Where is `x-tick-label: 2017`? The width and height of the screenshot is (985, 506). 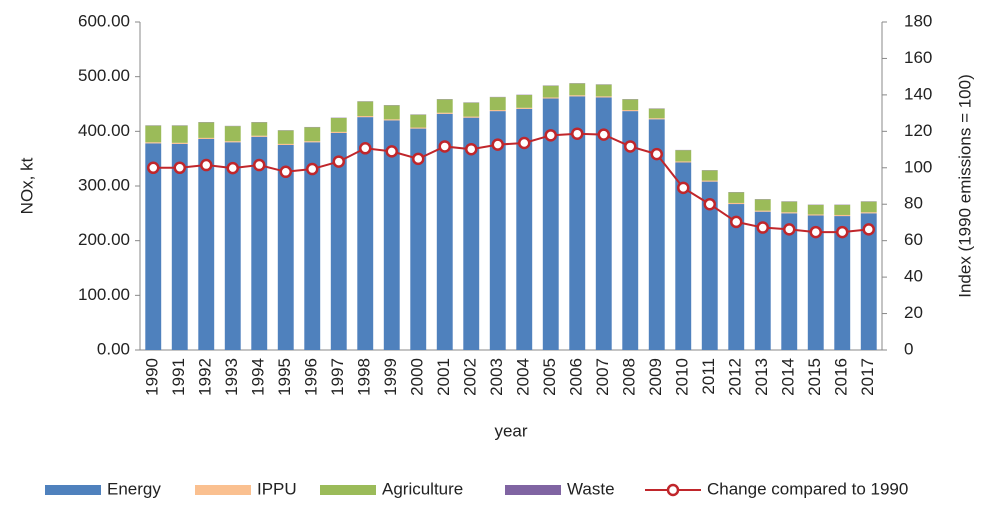
x-tick-label: 2017 is located at coordinates (867, 377).